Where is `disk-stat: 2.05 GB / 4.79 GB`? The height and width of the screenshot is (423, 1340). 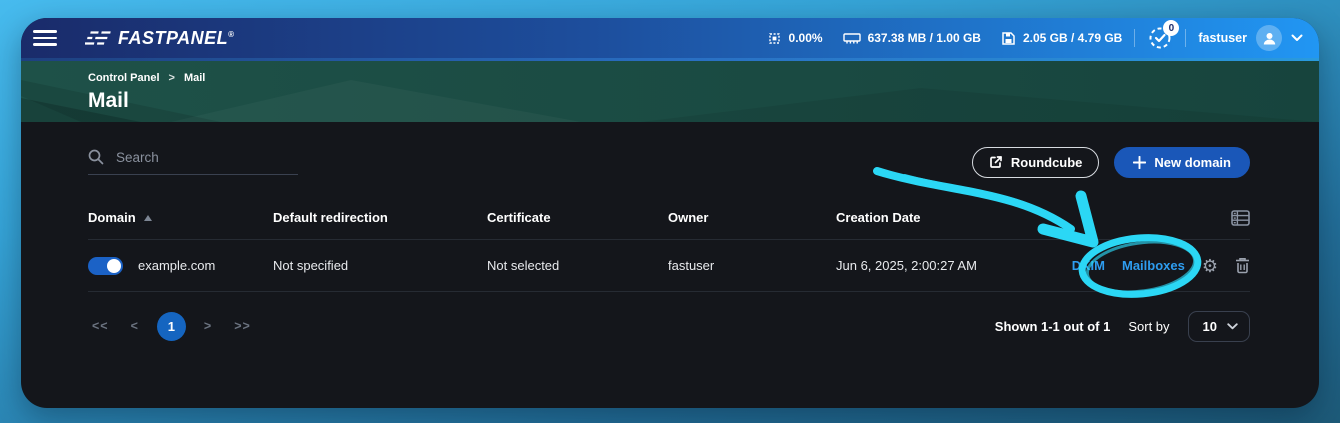
disk-stat: 2.05 GB / 4.79 GB is located at coordinates (1061, 38).